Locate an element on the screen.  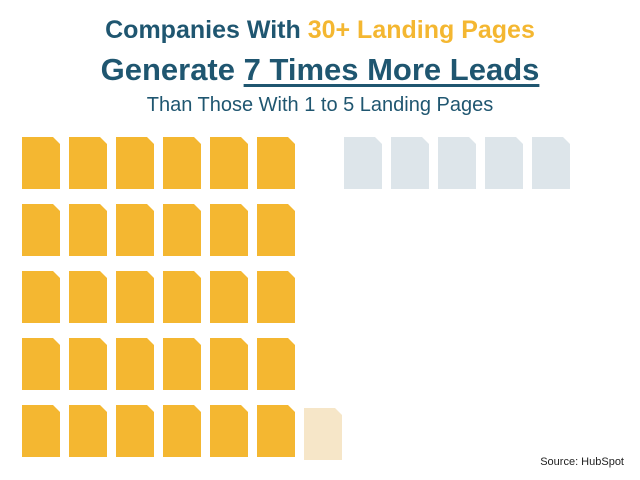
headline-line-1: Companies With 30+ Landing Pages is located at coordinates (320, 30).